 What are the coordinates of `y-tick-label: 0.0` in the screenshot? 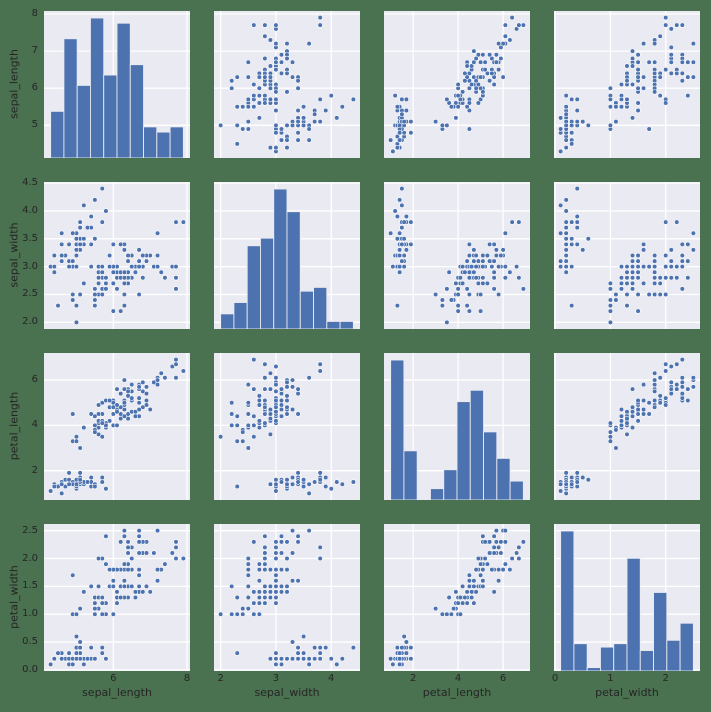 It's located at (30, 669).